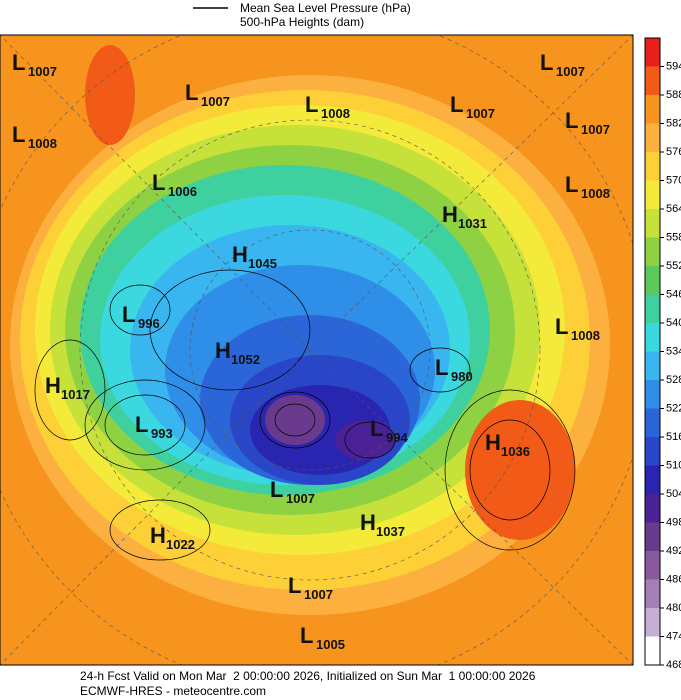 This screenshot has width=681, height=700. What do you see at coordinates (673, 209) in the screenshot?
I see `colorbar-tick-label: 564` at bounding box center [673, 209].